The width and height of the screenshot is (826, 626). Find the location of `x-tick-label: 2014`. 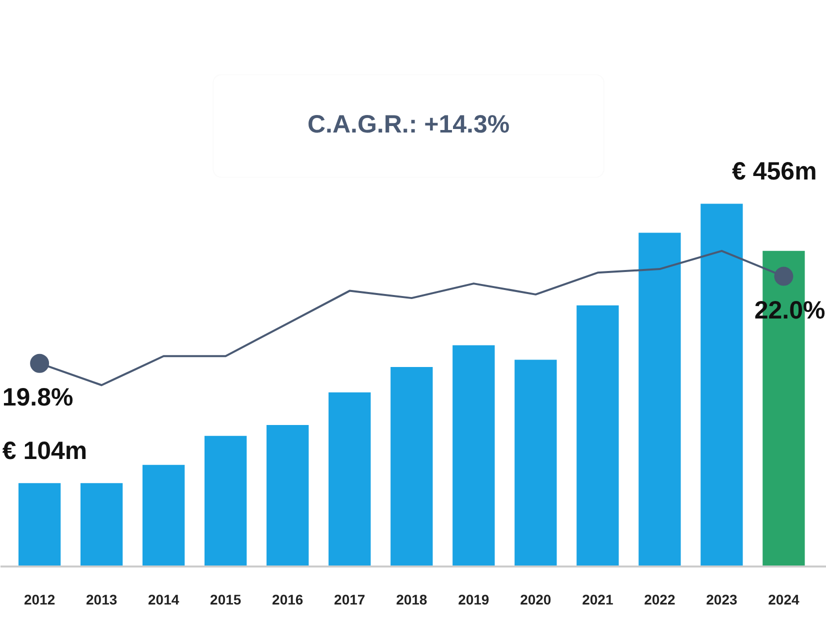

x-tick-label: 2014 is located at coordinates (164, 600).